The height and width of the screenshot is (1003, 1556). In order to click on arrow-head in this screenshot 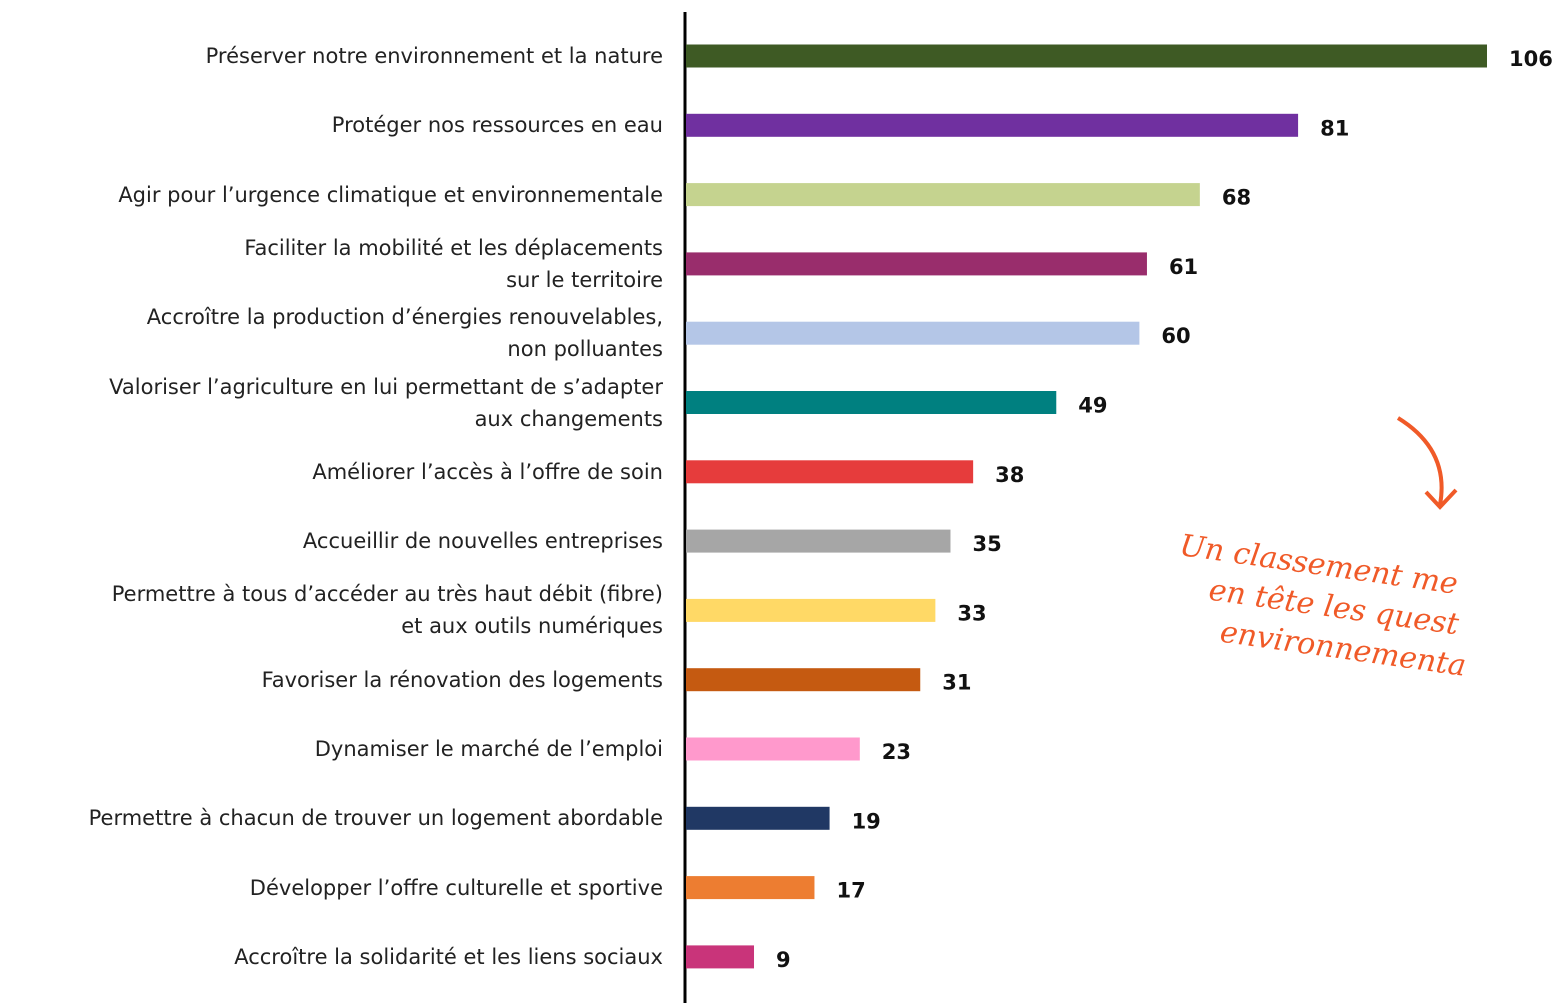, I will do `click(1441, 499)`.